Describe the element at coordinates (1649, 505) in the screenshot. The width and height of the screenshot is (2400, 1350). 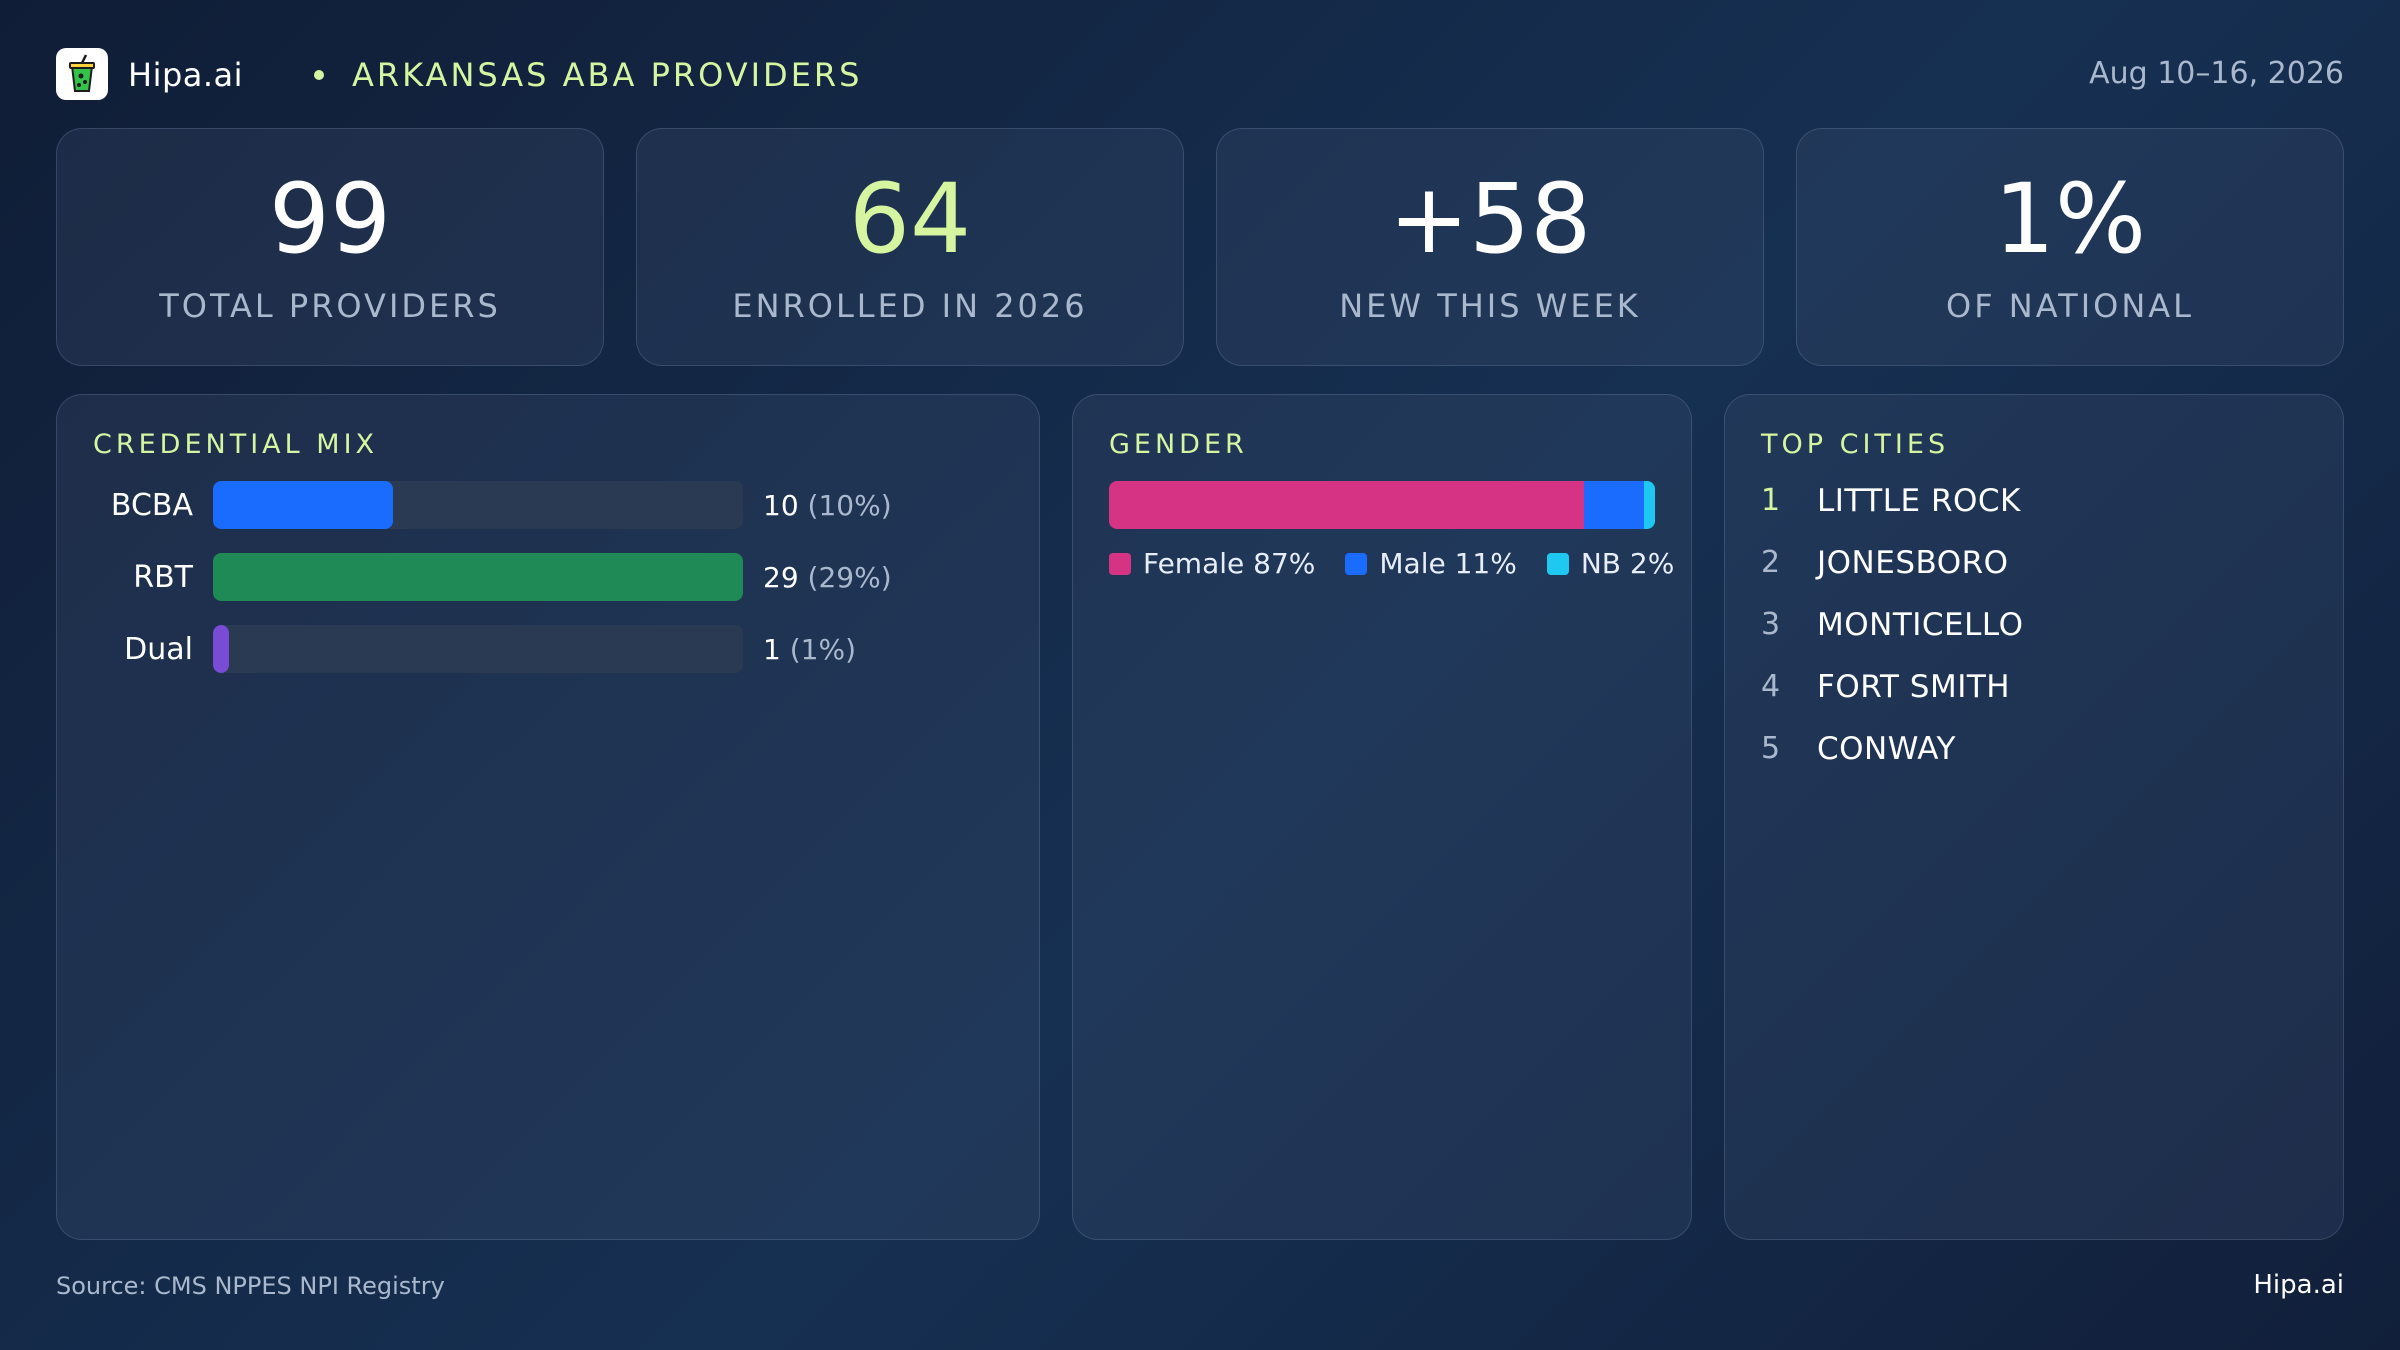
I see `gender-segment-nb` at that location.